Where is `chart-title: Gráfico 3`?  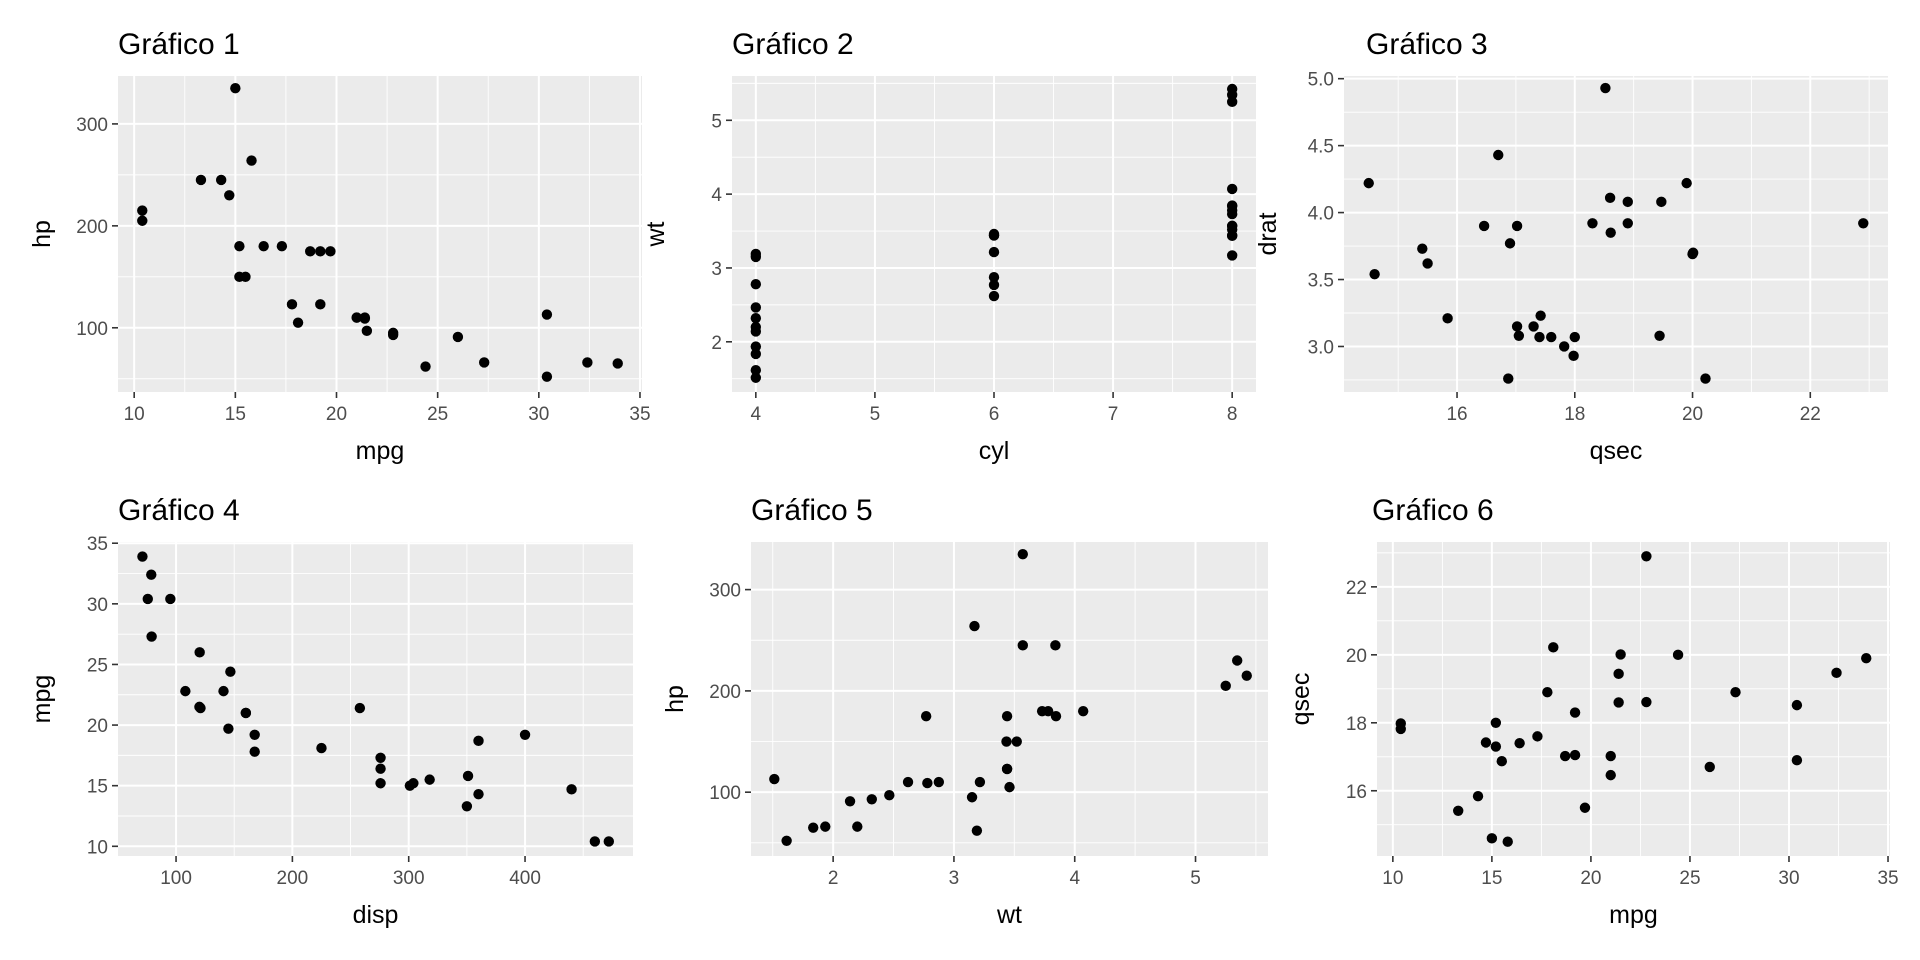 chart-title: Gráfico 3 is located at coordinates (1427, 44).